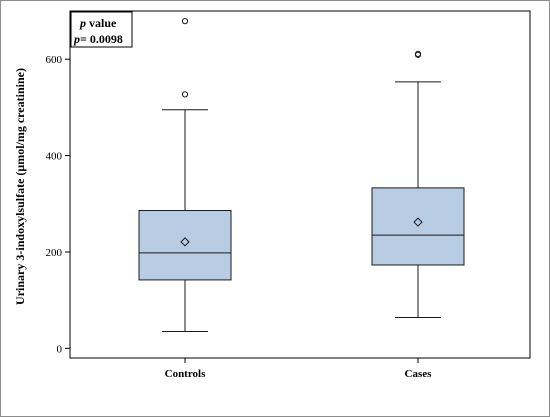 Image resolution: width=550 pixels, height=417 pixels. I want to click on annotation-title-rest: value, so click(101, 23).